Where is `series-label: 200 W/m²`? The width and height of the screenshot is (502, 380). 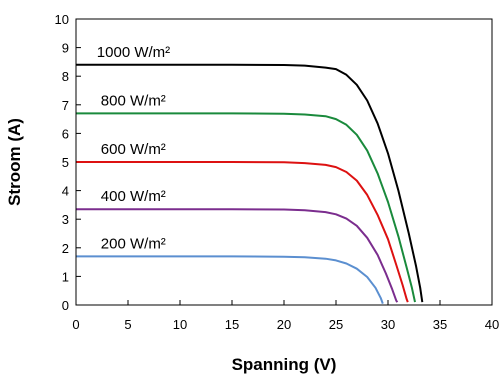 series-label: 200 W/m² is located at coordinates (133, 243).